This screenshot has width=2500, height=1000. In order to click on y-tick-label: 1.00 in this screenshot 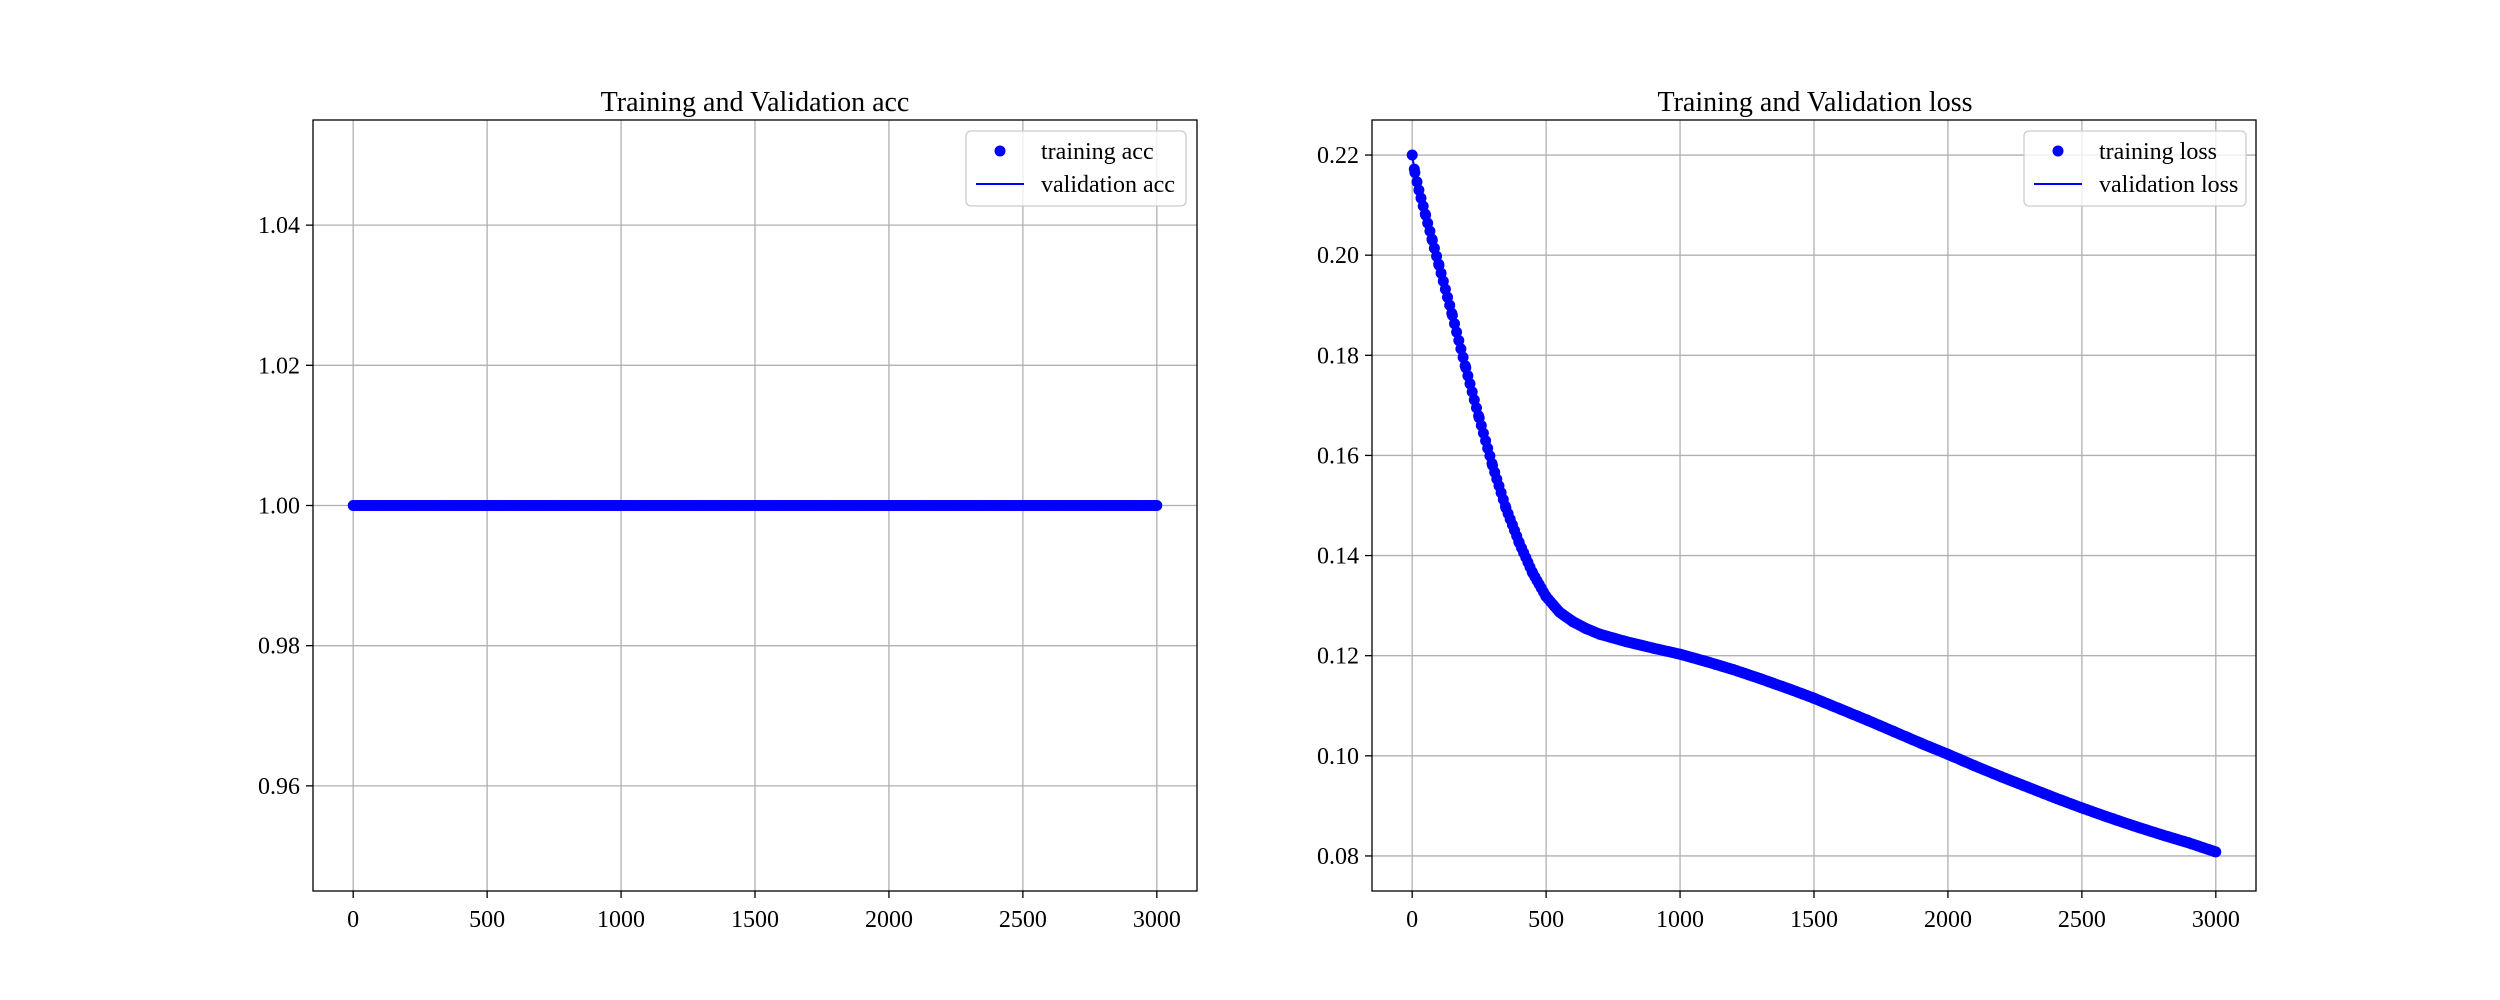, I will do `click(279, 507)`.